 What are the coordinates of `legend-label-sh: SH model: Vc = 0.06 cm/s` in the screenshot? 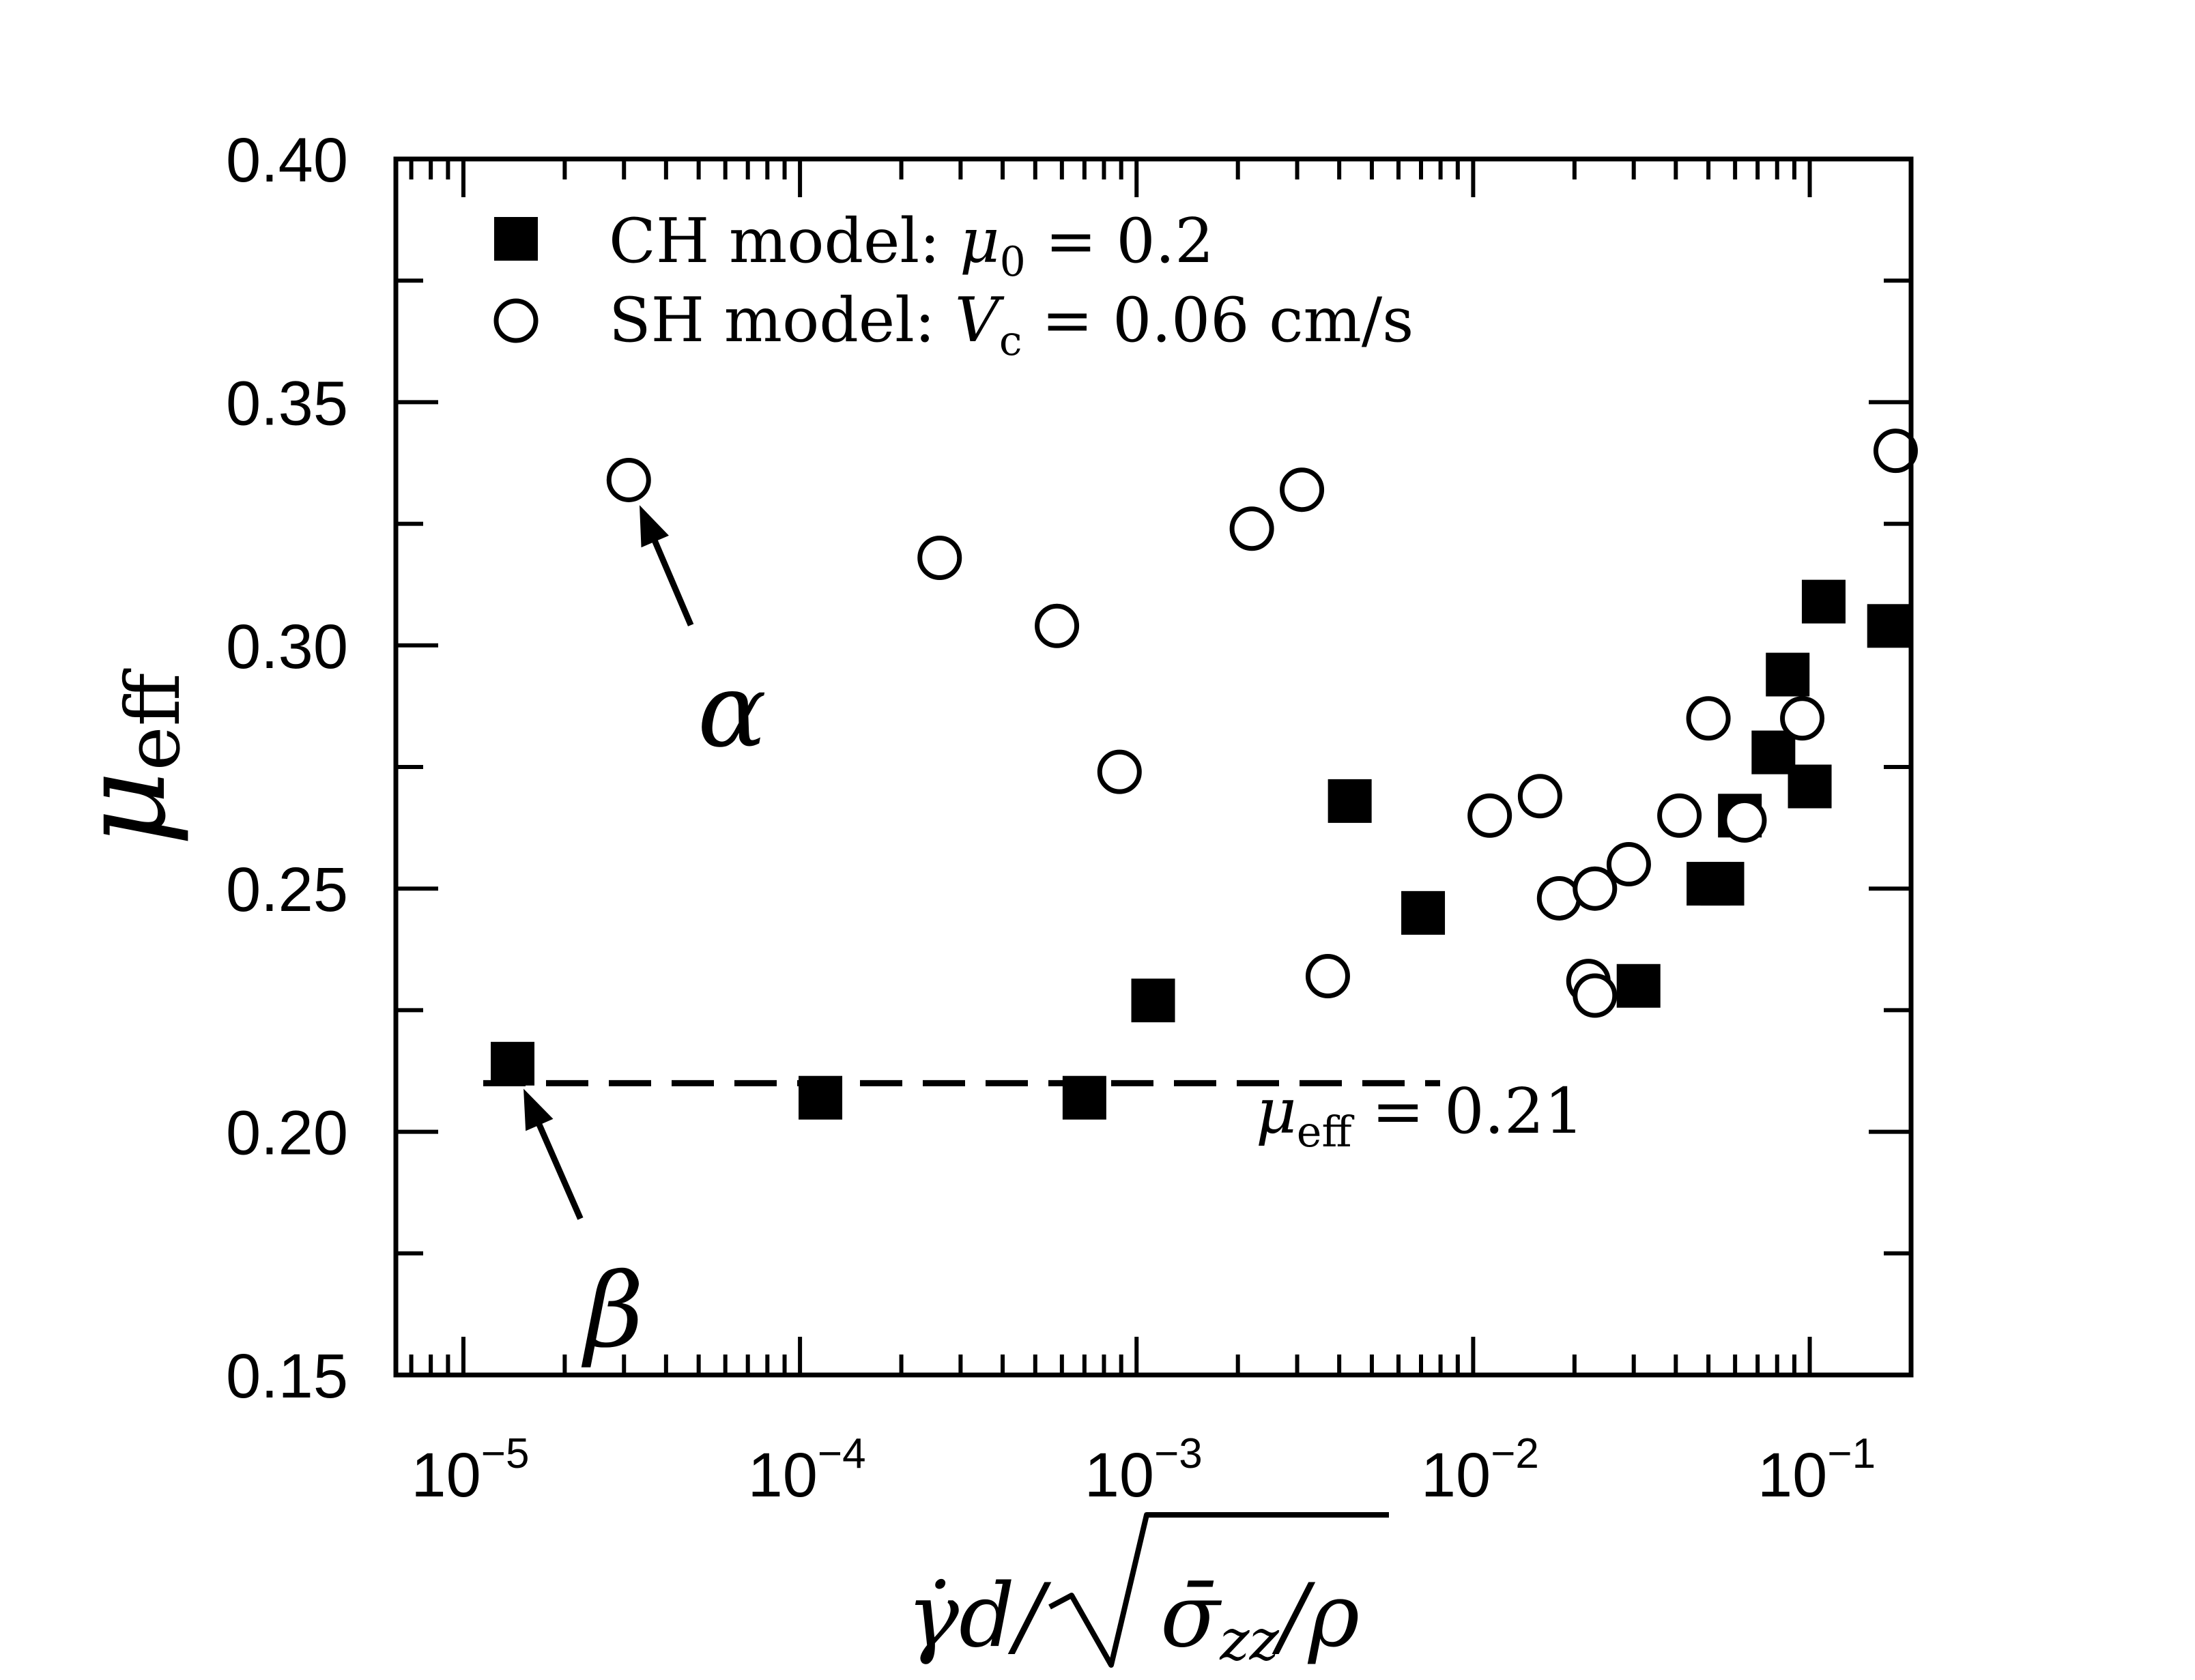 It's located at (1011, 325).